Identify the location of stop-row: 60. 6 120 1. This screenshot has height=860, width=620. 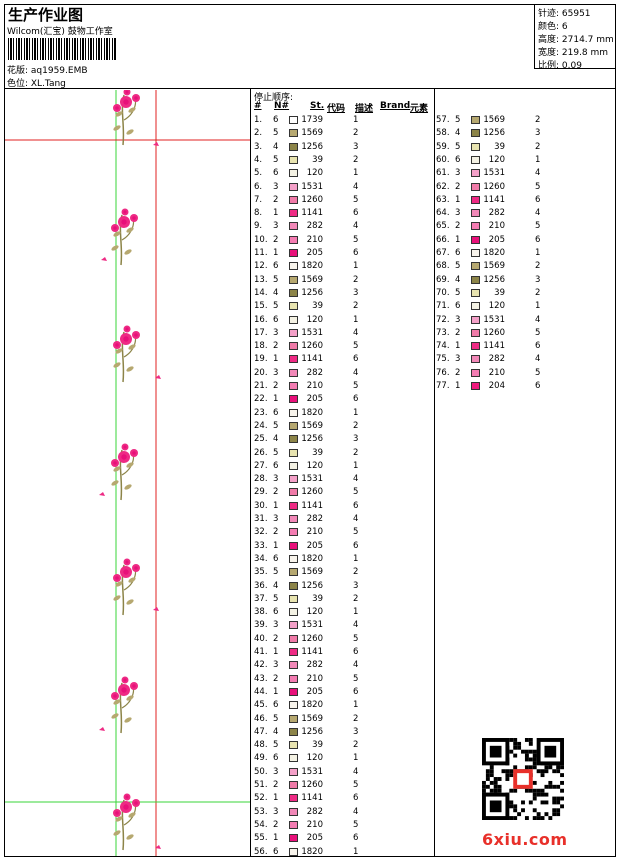
(523, 160).